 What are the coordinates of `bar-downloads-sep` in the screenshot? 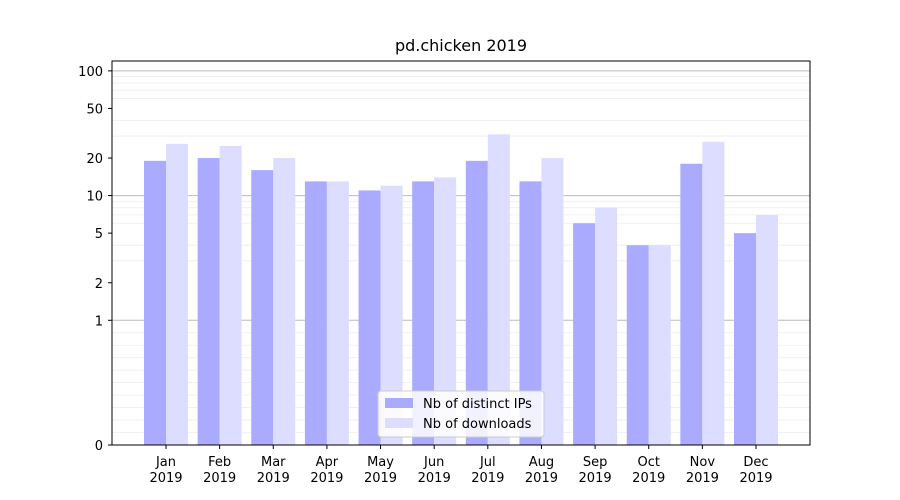 It's located at (606, 326).